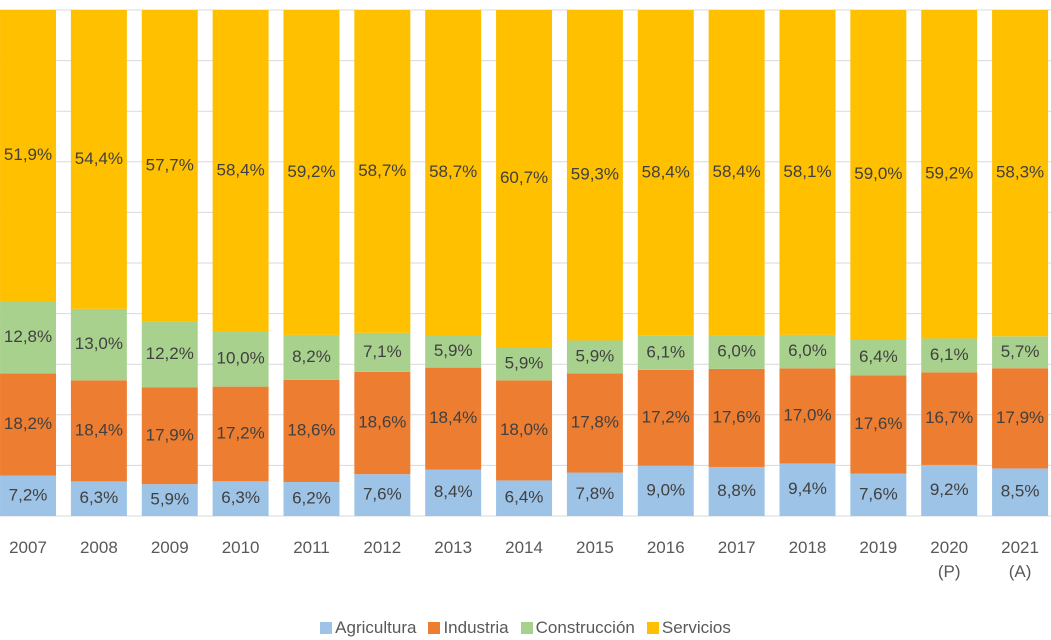 The height and width of the screenshot is (640, 1051). What do you see at coordinates (368, 628) in the screenshot?
I see `legend-item: Agricultura` at bounding box center [368, 628].